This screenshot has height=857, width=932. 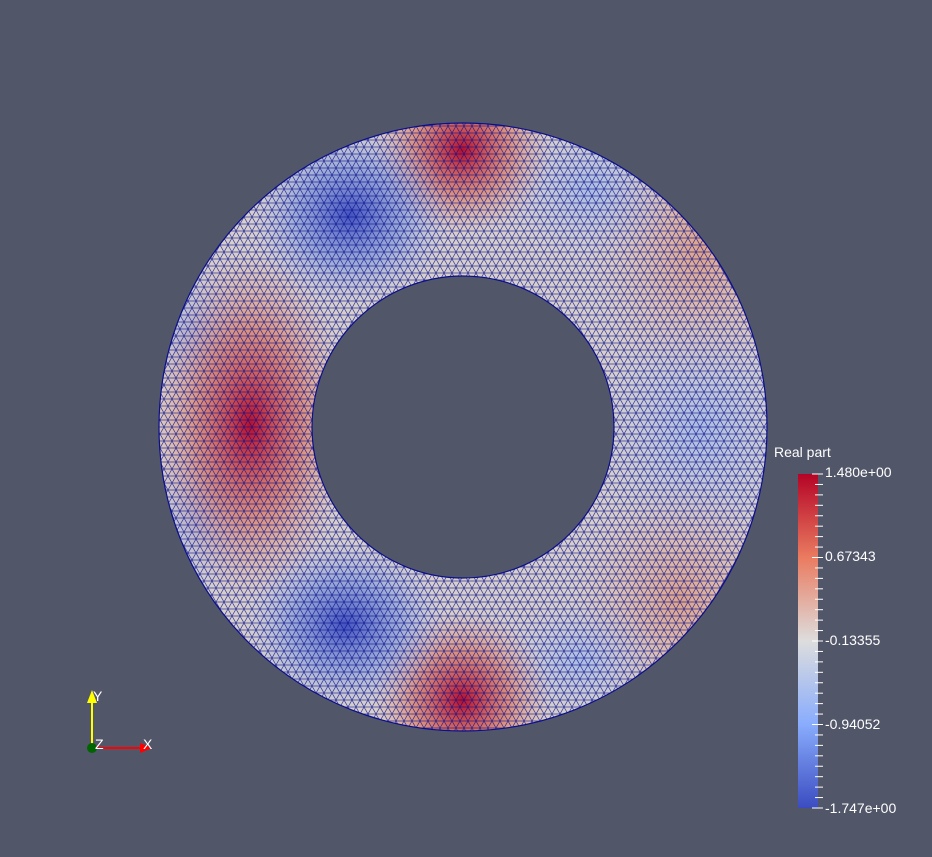 What do you see at coordinates (98, 696) in the screenshot?
I see `y-axis-label: Y` at bounding box center [98, 696].